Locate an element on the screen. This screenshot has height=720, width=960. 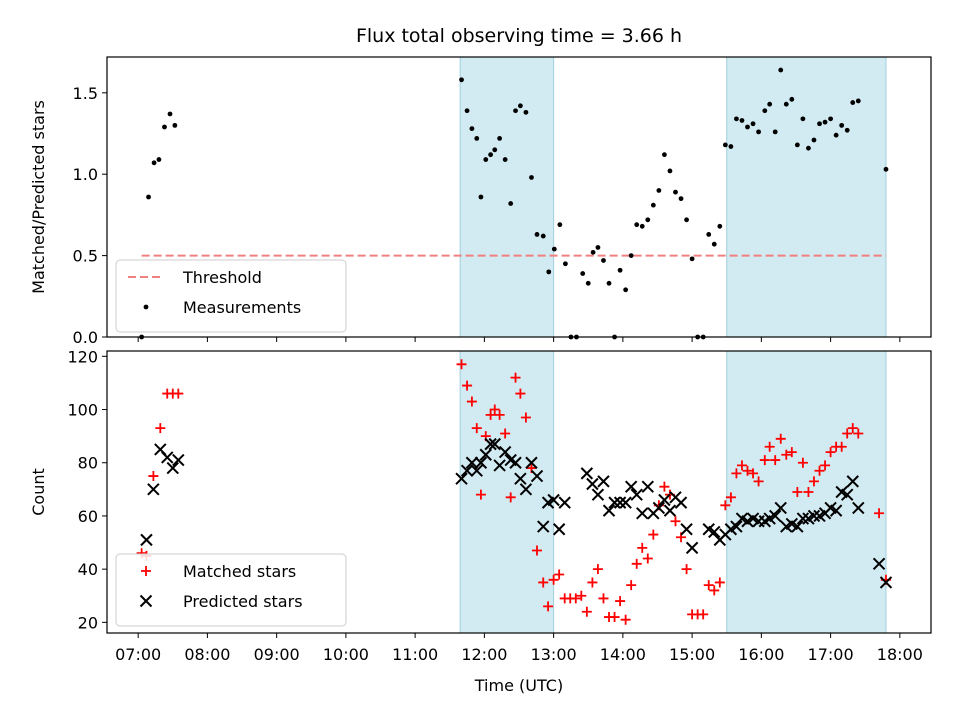
legend-box is located at coordinates (231, 590).